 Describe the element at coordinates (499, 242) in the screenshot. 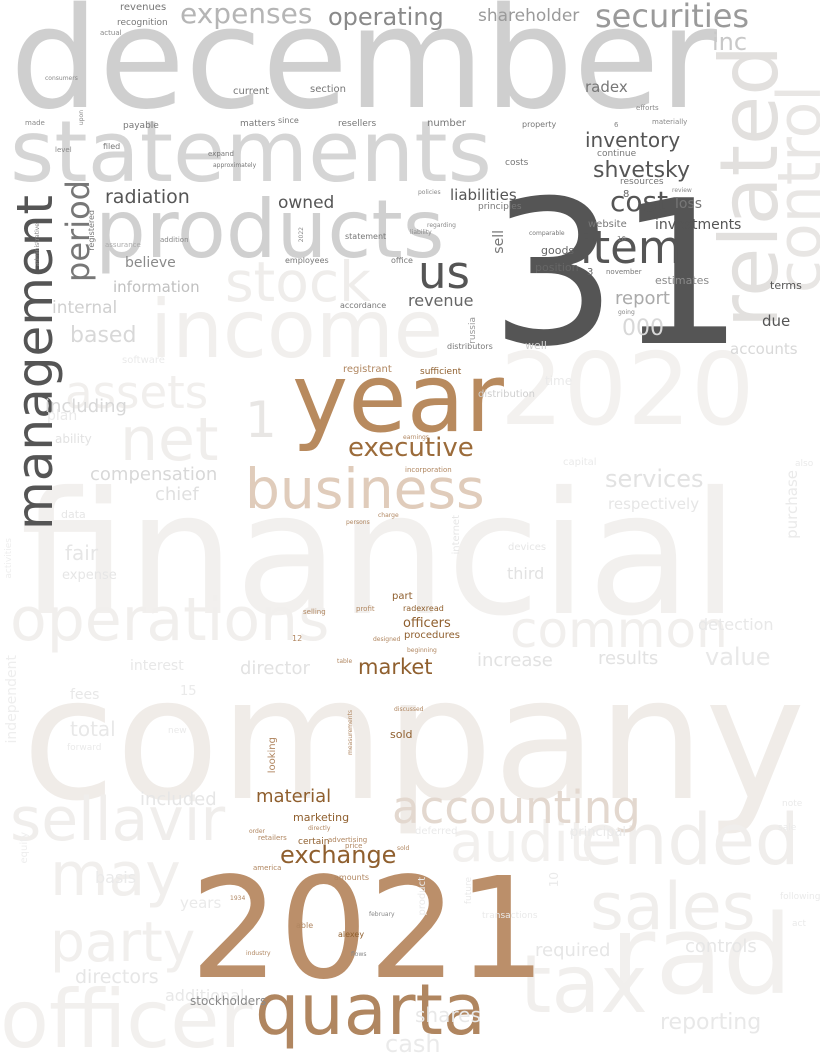

I see `cloud-word: sell` at that location.